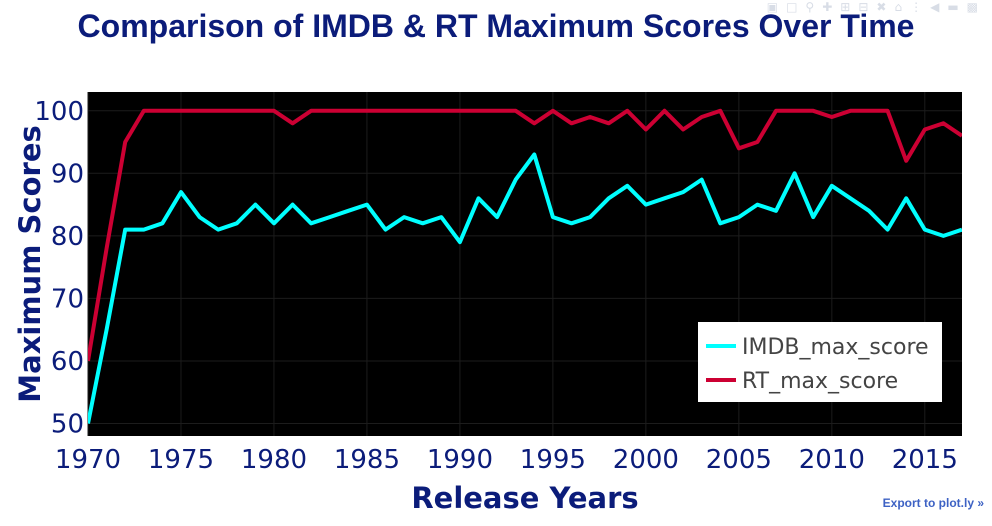 The width and height of the screenshot is (992, 526). Describe the element at coordinates (925, 460) in the screenshot. I see `x-tick-label: 2015` at that location.